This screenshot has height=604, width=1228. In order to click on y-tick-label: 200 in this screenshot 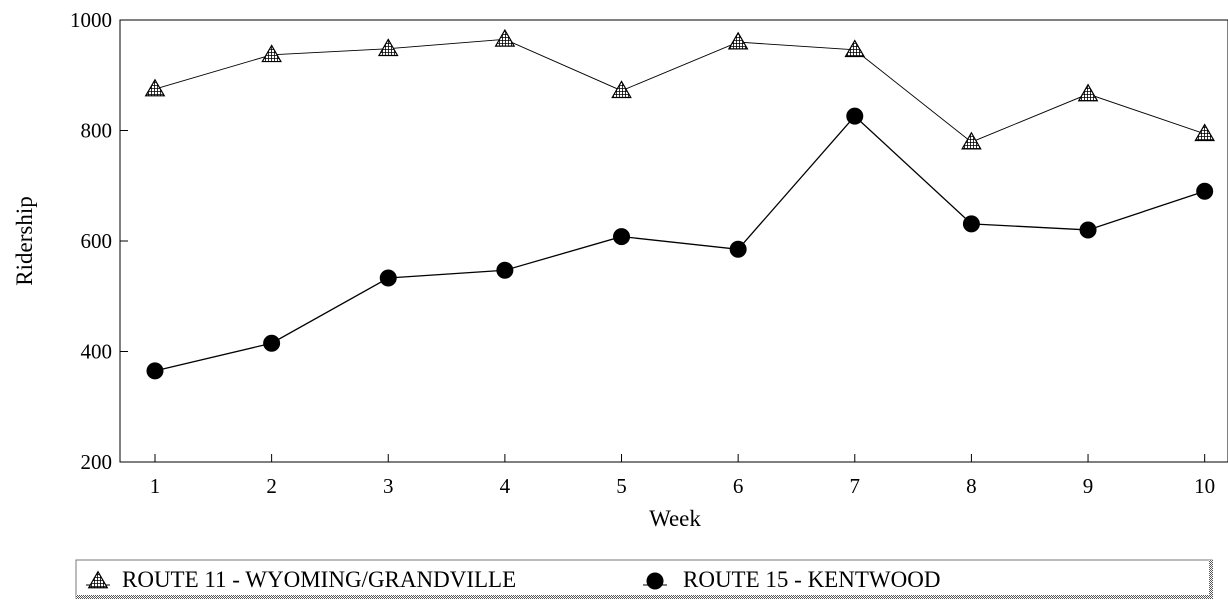, I will do `click(97, 462)`.